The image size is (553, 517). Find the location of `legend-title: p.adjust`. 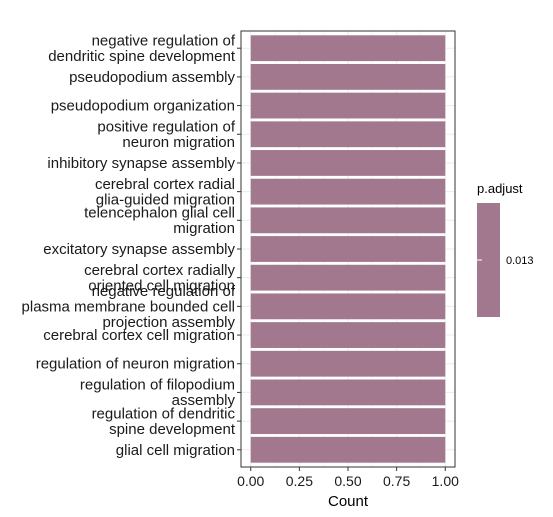

legend-title: p.adjust is located at coordinates (500, 188).